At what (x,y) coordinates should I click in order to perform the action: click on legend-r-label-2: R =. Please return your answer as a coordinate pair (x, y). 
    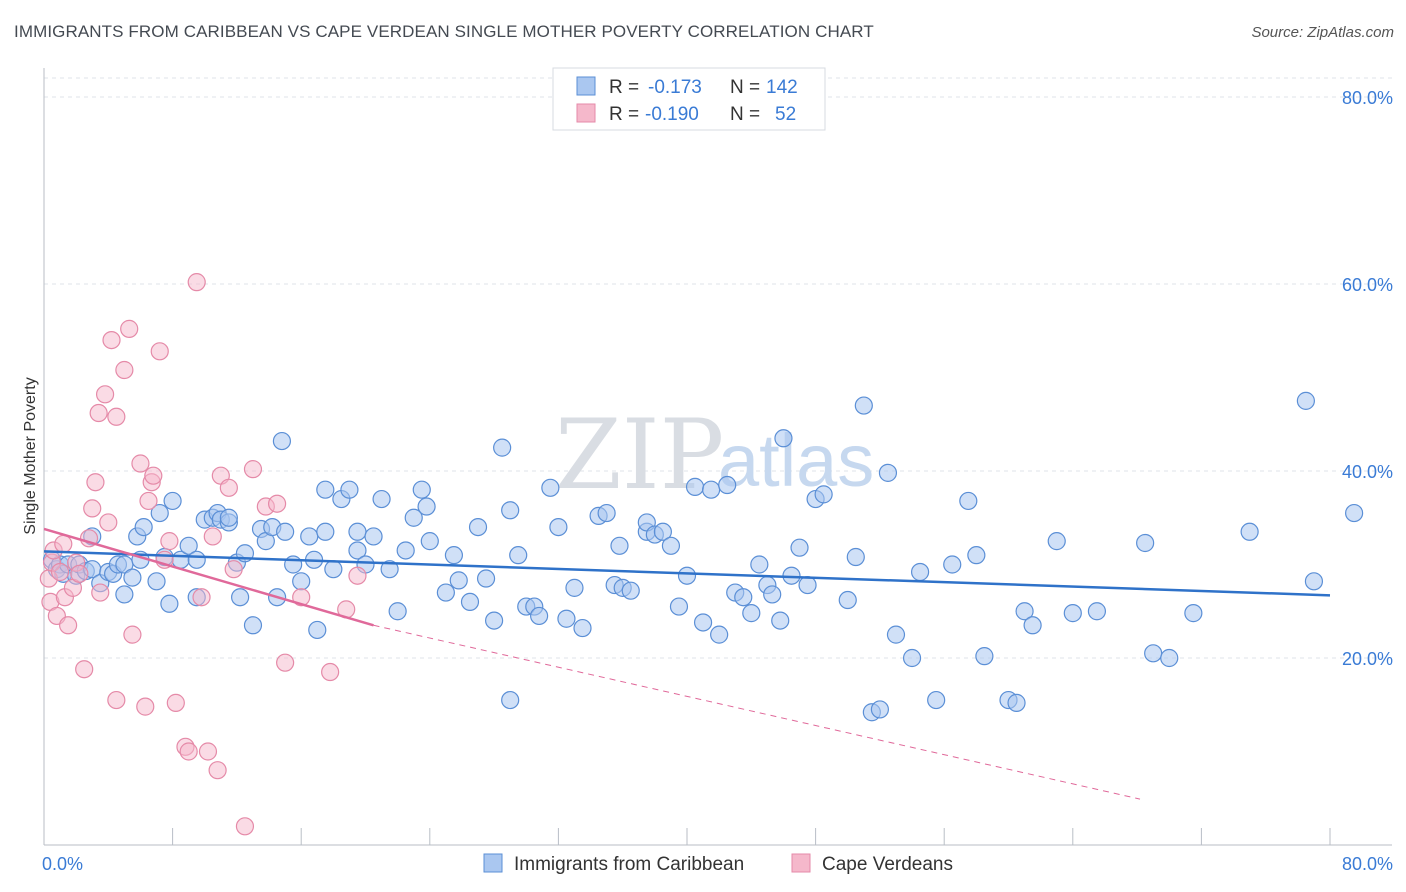
    Looking at the image, I should click on (624, 114).